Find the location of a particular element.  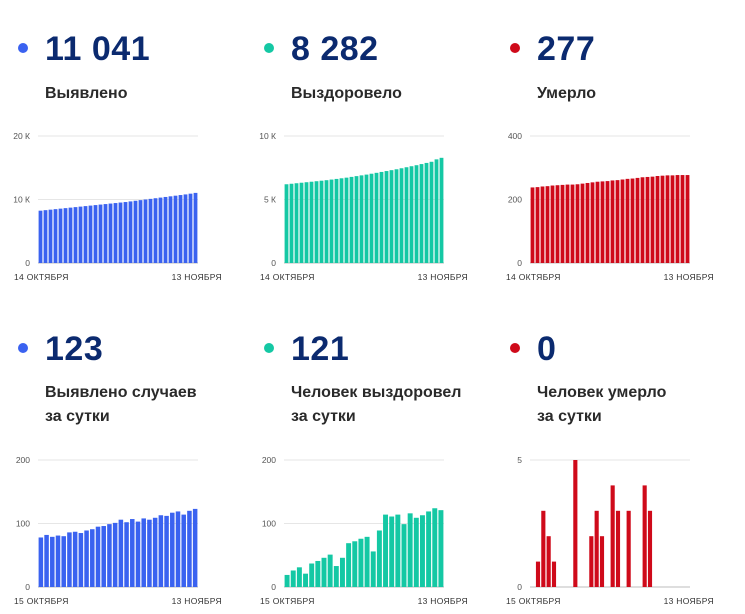

confirmed-daily-chart: 0 100 200 15 ОКТЯБРЯ 13 НОЯБРЯ is located at coordinates (118, 530).